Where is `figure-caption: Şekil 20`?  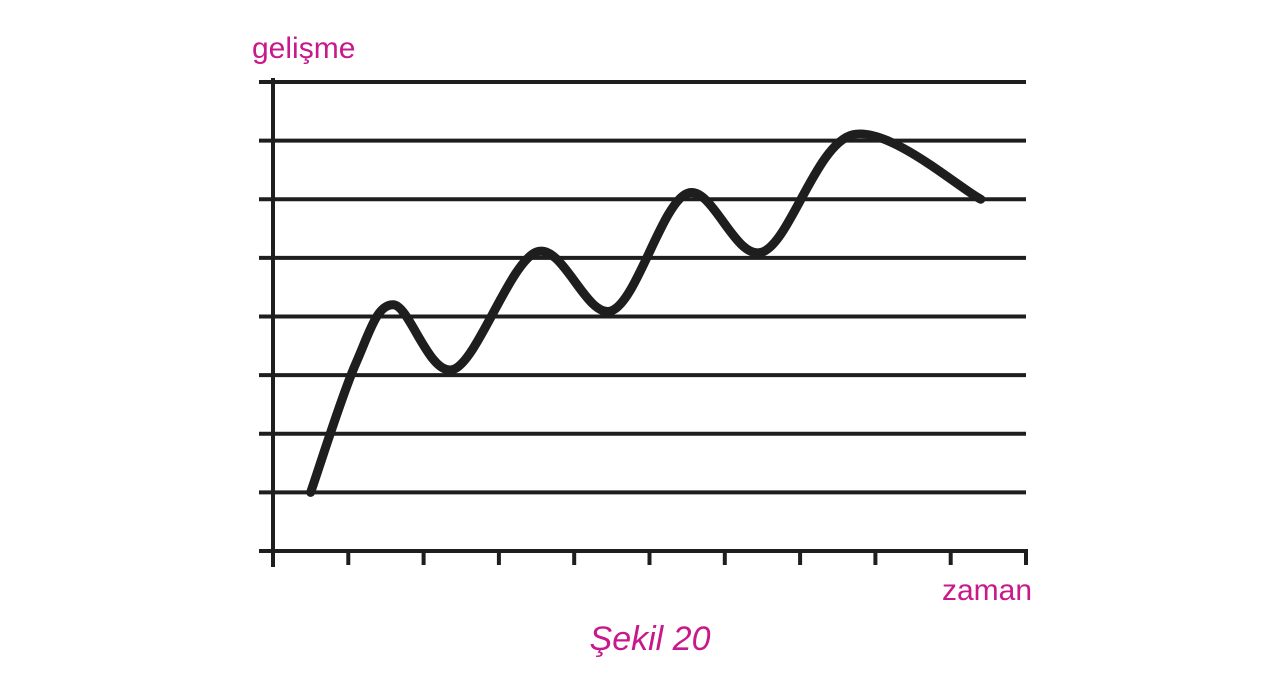 figure-caption: Şekil 20 is located at coordinates (650, 639).